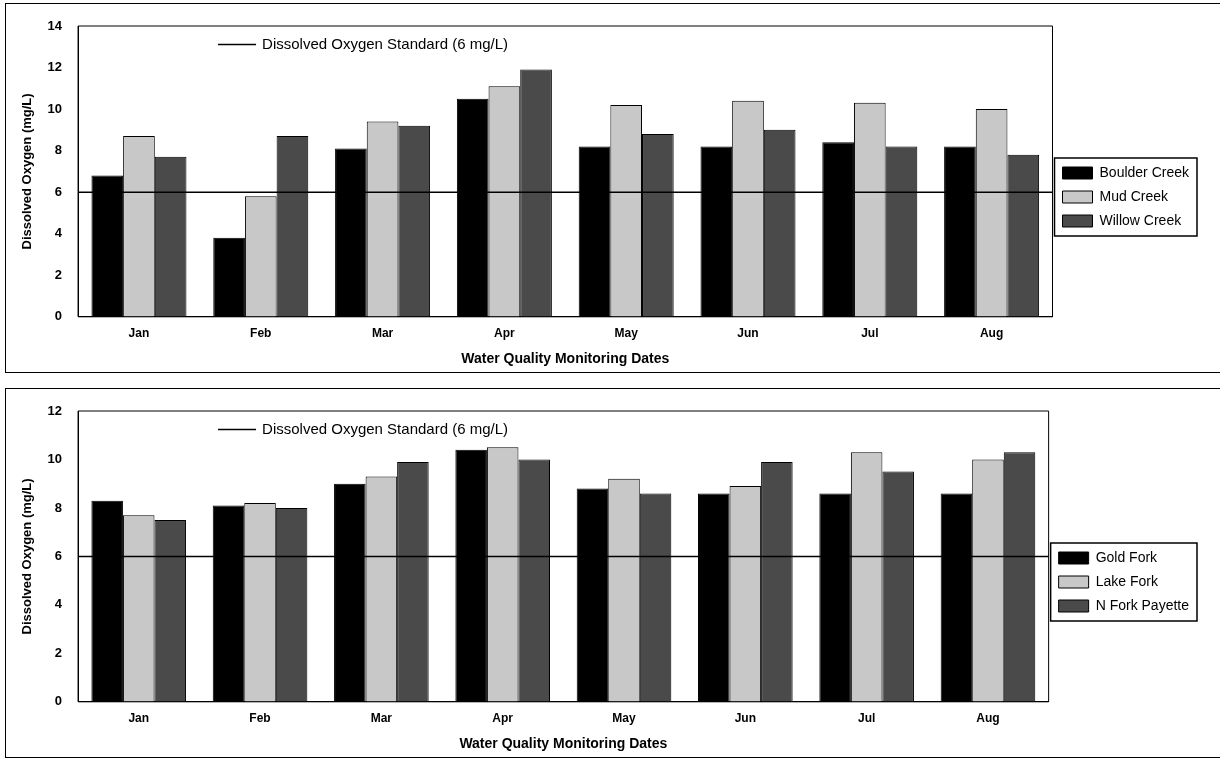  I want to click on legend-label: Boulder Creek, so click(1144, 171).